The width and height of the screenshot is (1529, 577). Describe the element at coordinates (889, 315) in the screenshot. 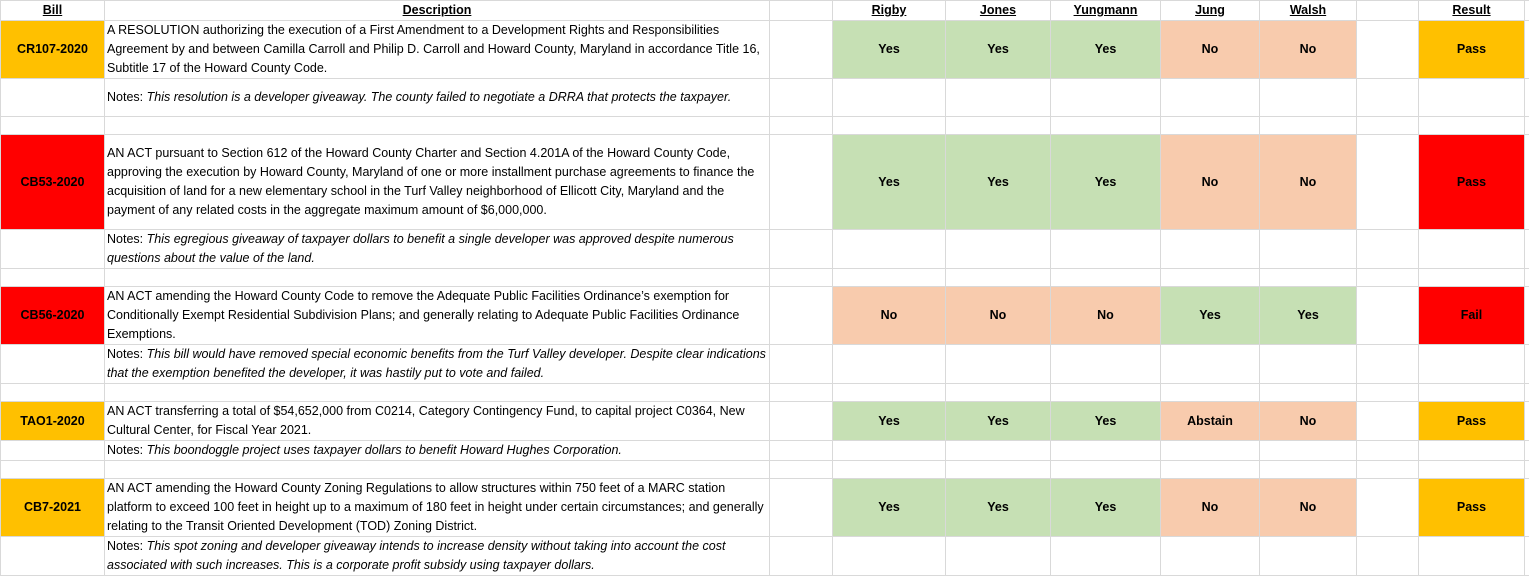

I see `vote-cell-rigby: No` at that location.